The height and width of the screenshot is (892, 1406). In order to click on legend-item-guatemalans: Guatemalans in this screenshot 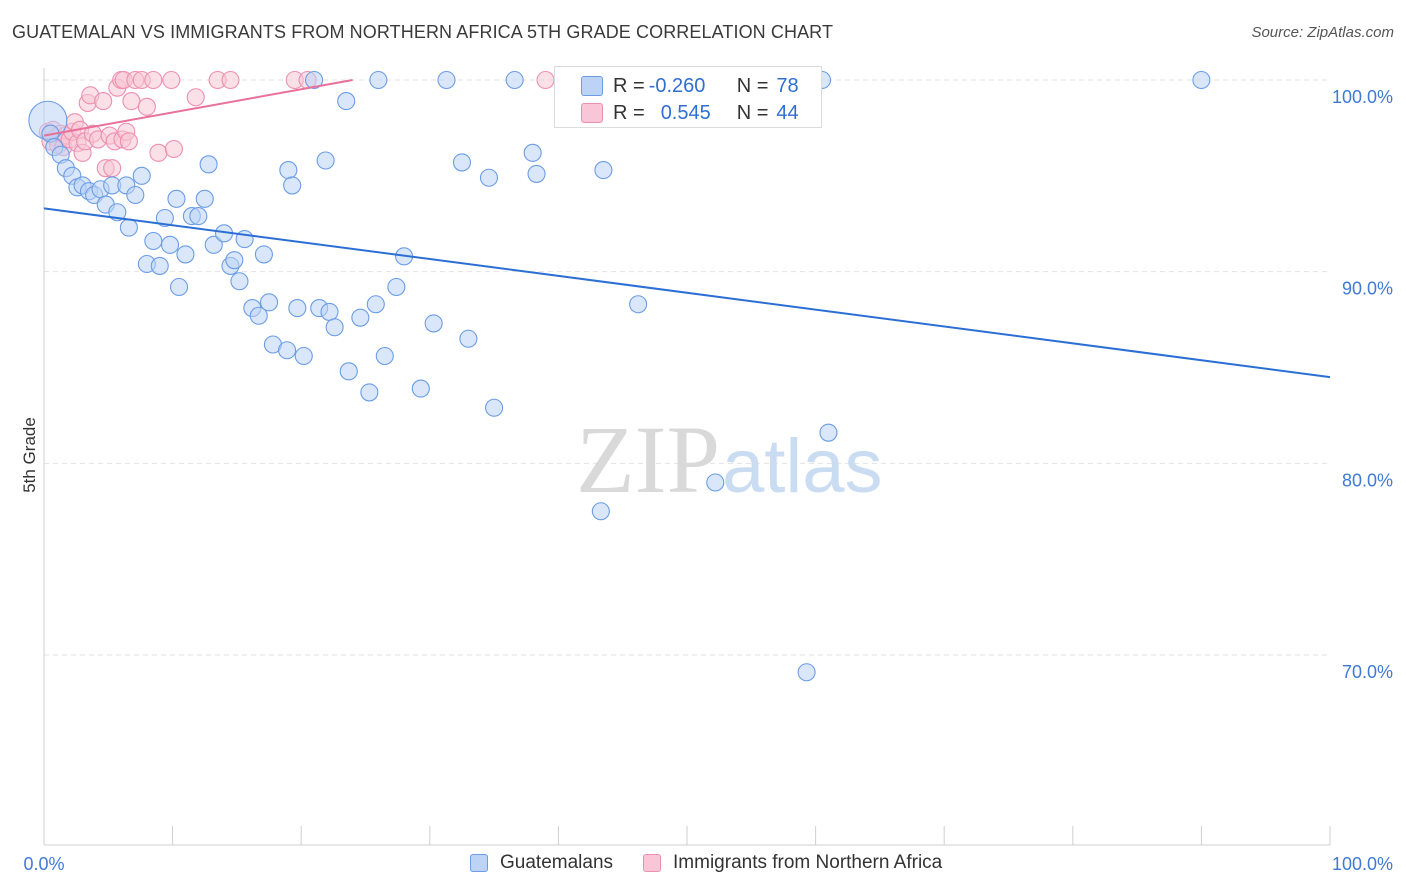, I will do `click(541, 863)`.